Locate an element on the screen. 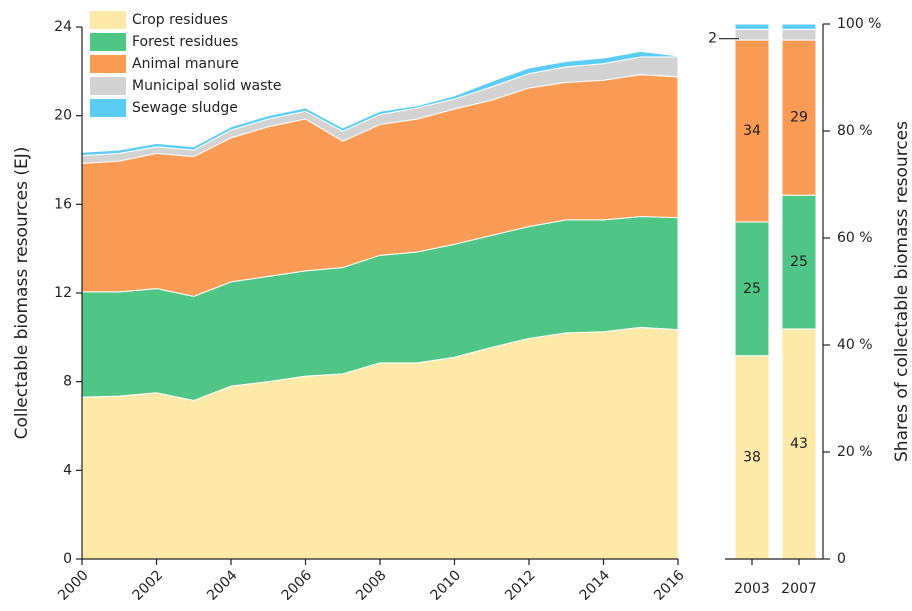 Image resolution: width=912 pixels, height=611 pixels. y-tick-label: 20 is located at coordinates (63, 116).